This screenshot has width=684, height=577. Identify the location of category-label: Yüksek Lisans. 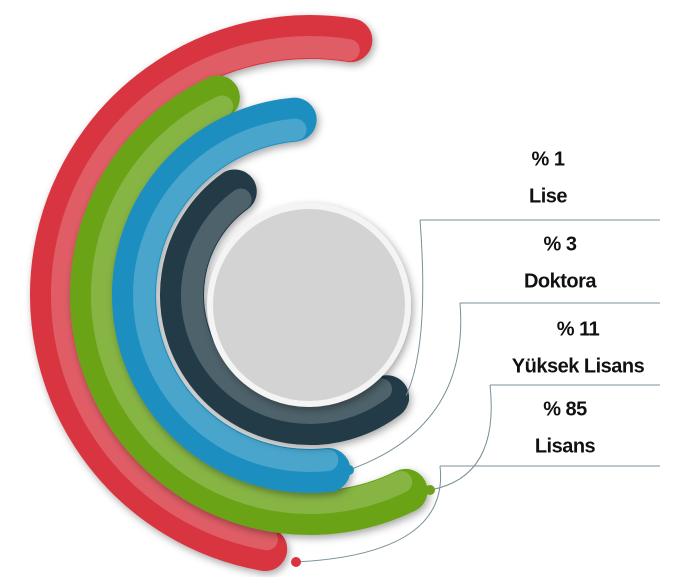
(578, 366).